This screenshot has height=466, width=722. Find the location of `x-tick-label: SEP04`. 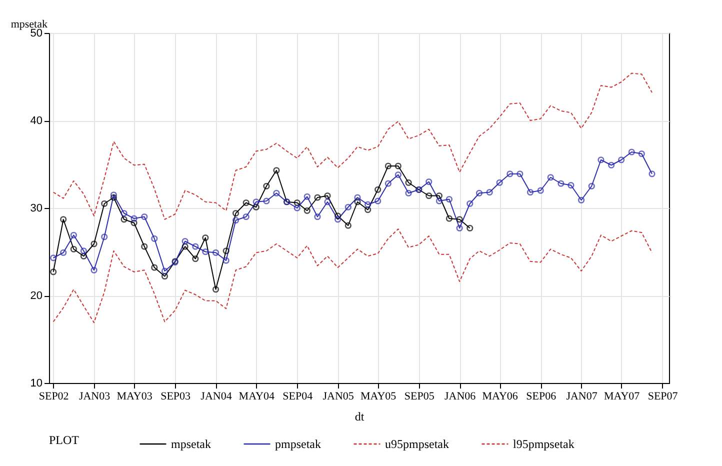

x-tick-label: SEP04 is located at coordinates (298, 396).